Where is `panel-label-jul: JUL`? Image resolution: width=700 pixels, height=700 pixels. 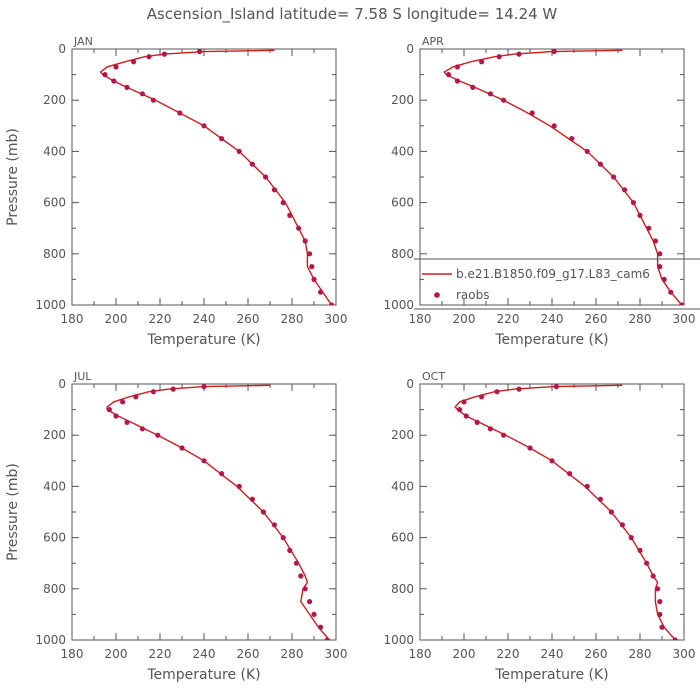 panel-label-jul: JUL is located at coordinates (82, 376).